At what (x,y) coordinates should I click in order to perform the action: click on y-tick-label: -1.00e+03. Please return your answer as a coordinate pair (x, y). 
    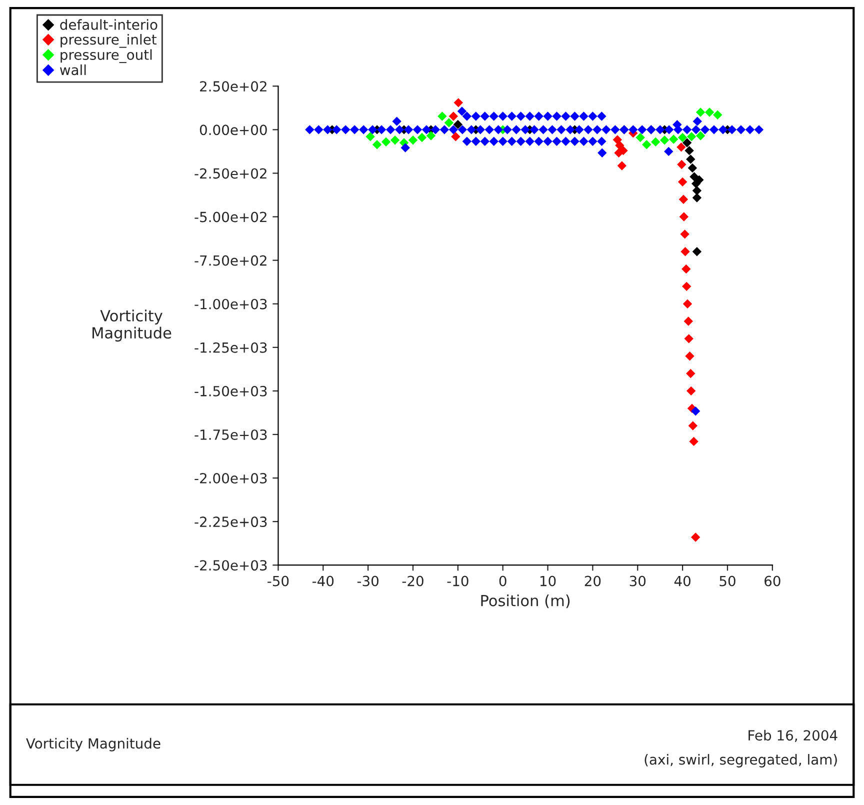
    Looking at the image, I should click on (230, 304).